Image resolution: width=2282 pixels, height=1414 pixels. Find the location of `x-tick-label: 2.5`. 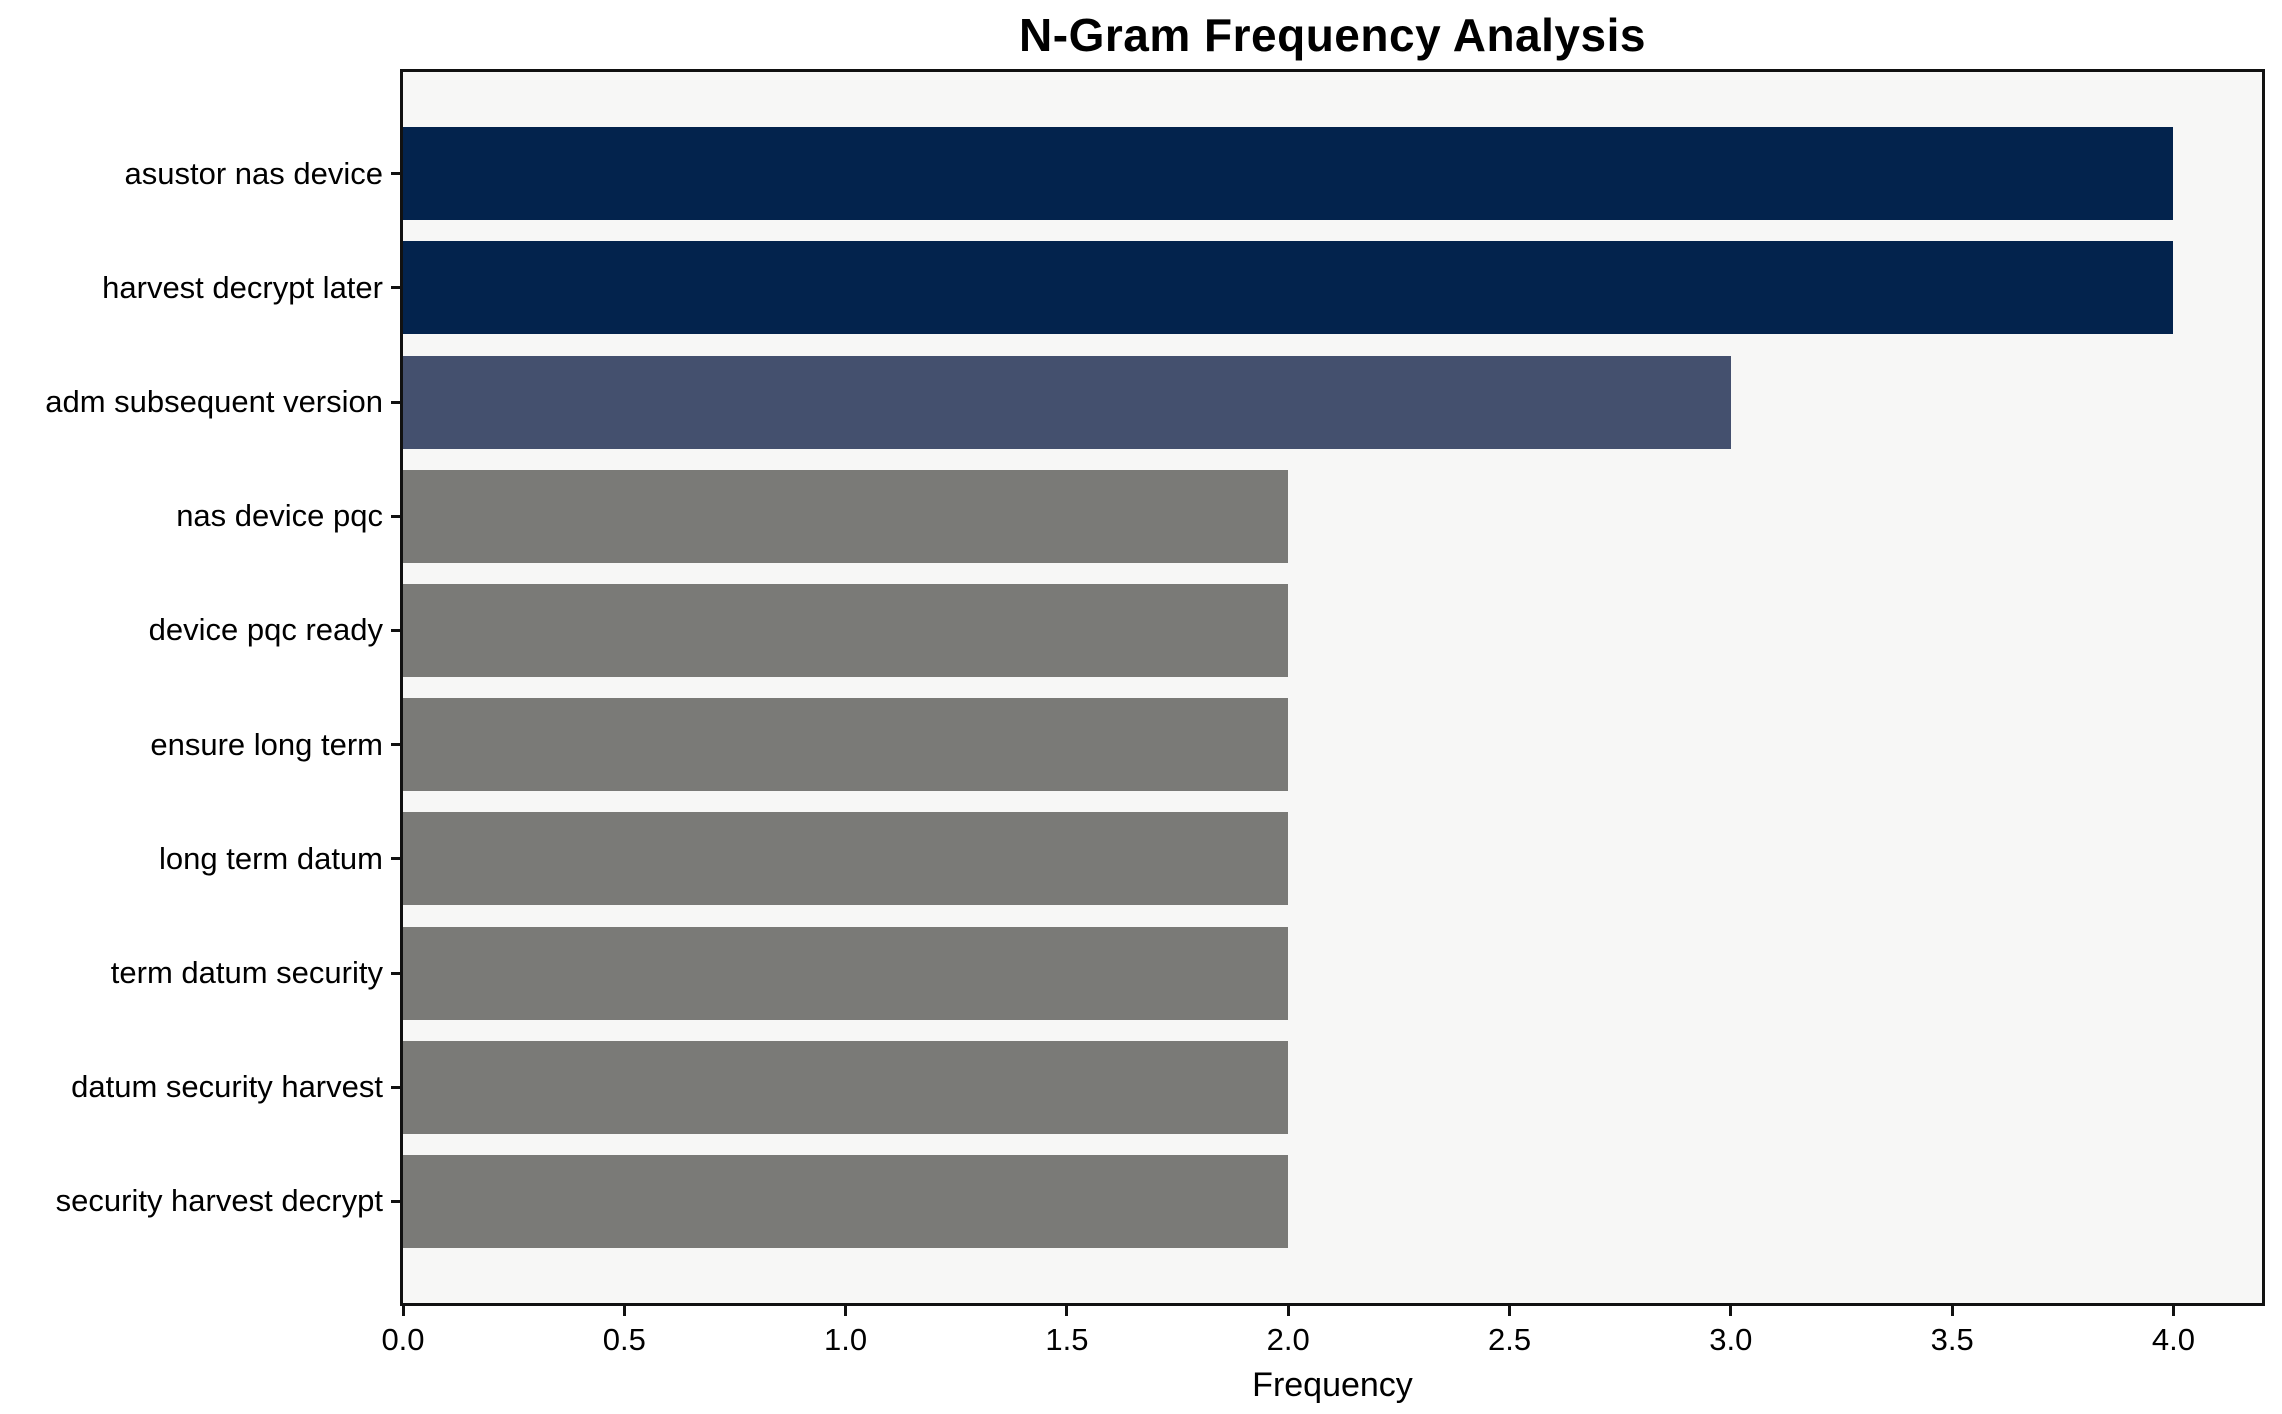

x-tick-label: 2.5 is located at coordinates (1509, 1339).